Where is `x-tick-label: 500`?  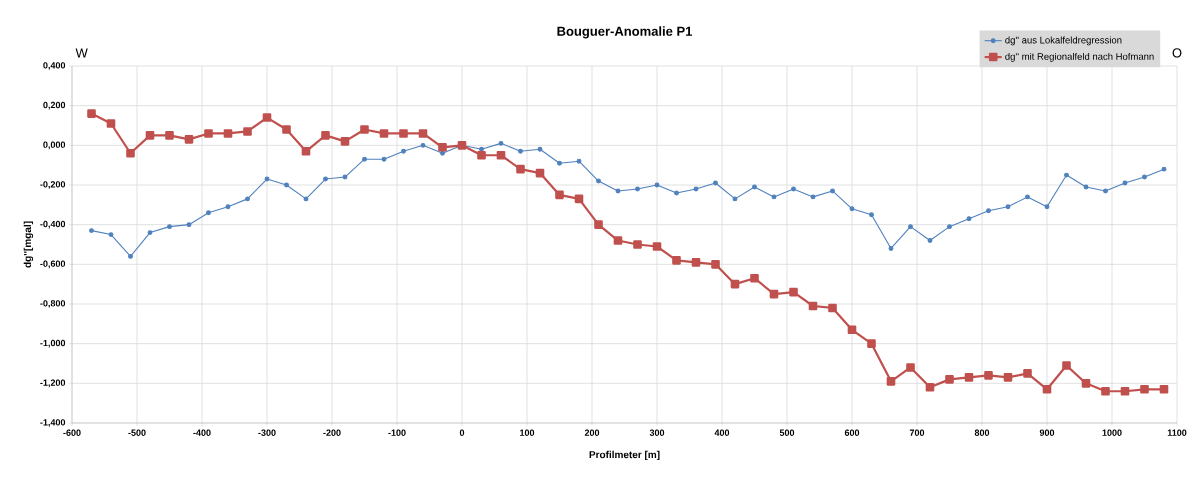
x-tick-label: 500 is located at coordinates (787, 432).